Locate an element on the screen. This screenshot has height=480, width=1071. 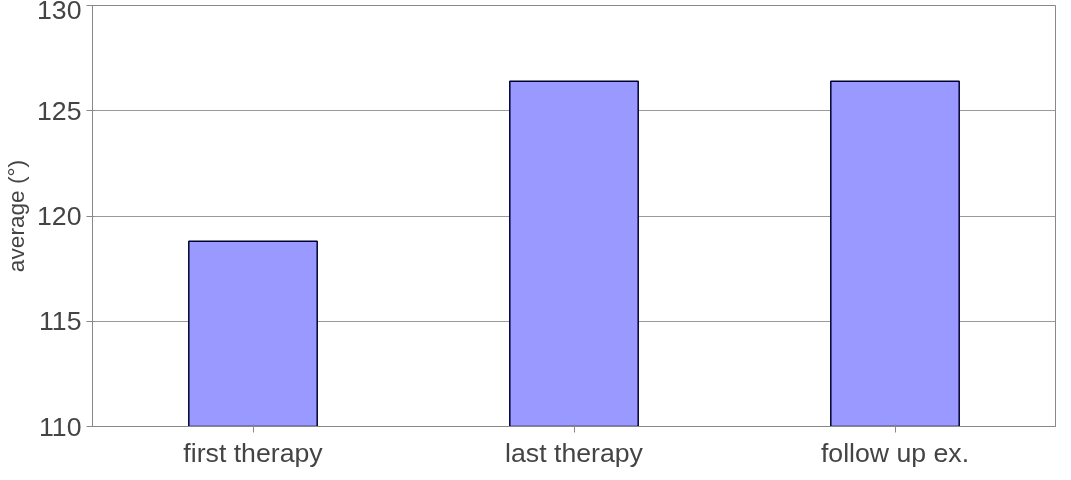
y-axis-title: average (°) is located at coordinates (16, 216).